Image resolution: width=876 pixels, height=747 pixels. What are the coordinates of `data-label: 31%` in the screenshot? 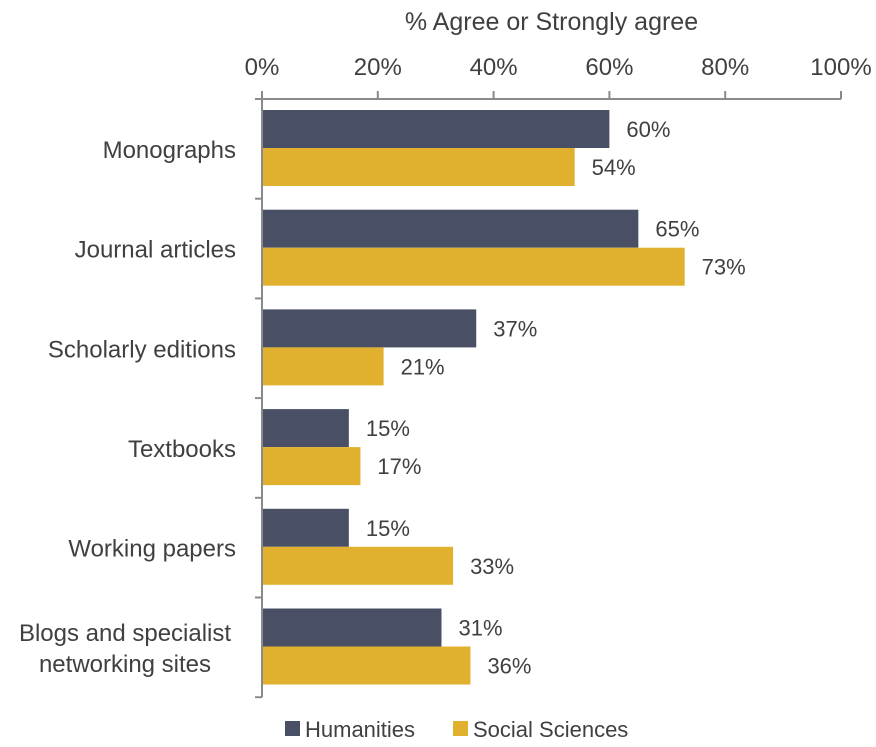 It's located at (480, 628).